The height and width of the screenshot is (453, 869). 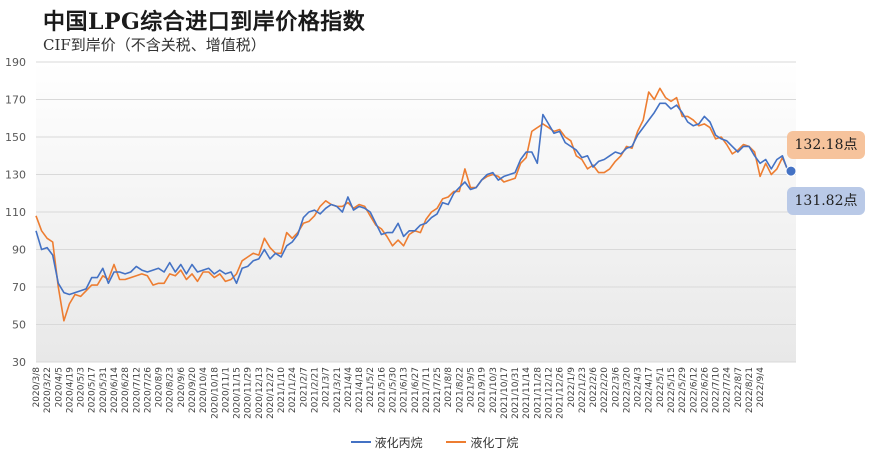 What do you see at coordinates (115, 390) in the screenshot?
I see `x-tick-label: 2020/6/14` at bounding box center [115, 390].